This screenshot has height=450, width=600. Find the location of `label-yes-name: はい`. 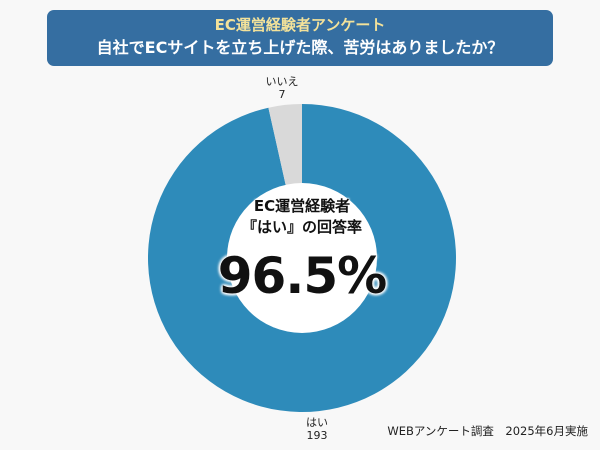

label-yes-name: はい is located at coordinates (317, 422).